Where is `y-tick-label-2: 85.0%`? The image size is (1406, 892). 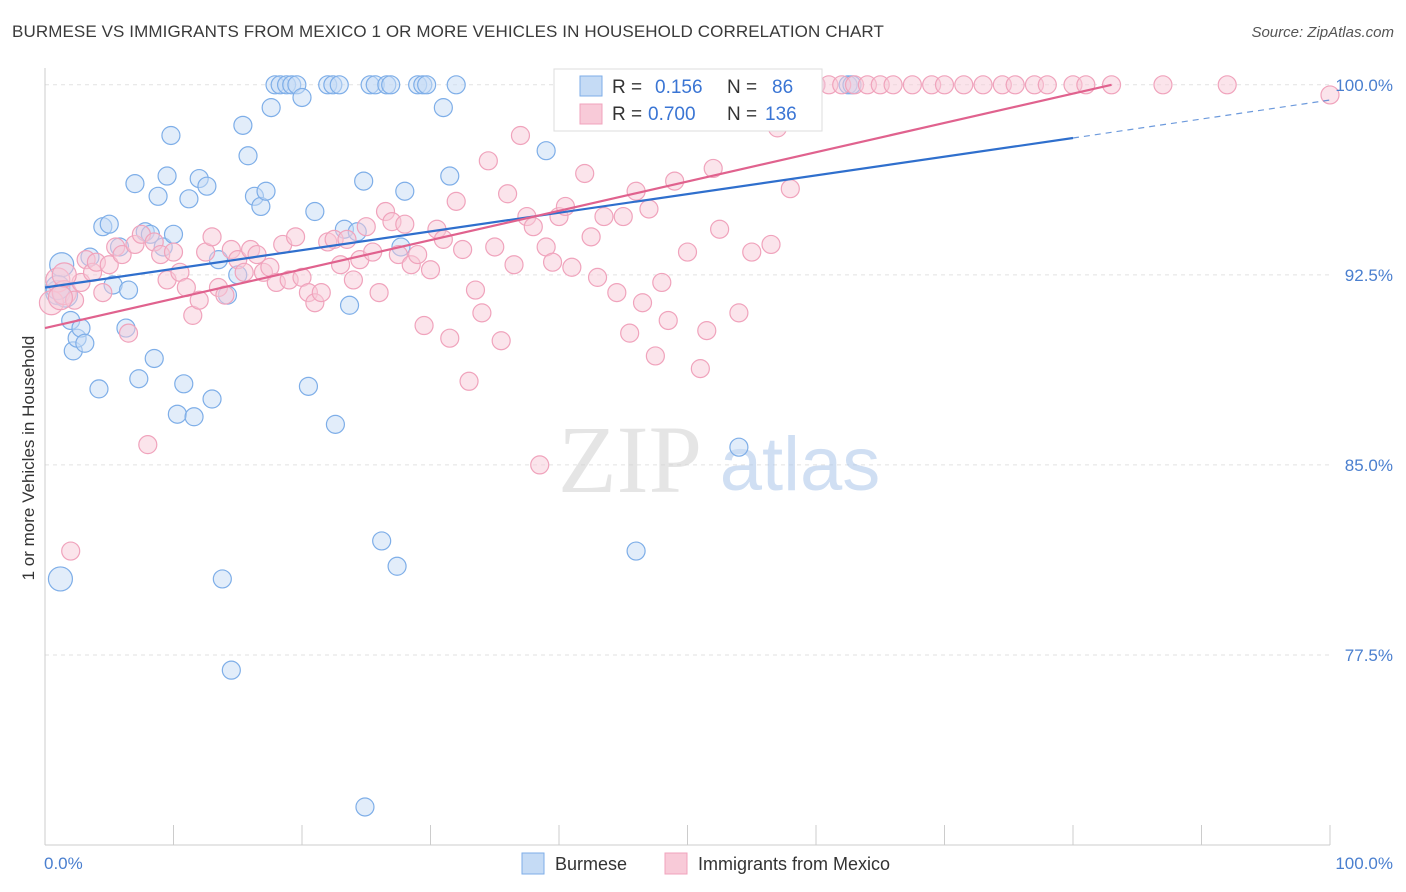 y-tick-label-2: 85.0% is located at coordinates (1369, 465).